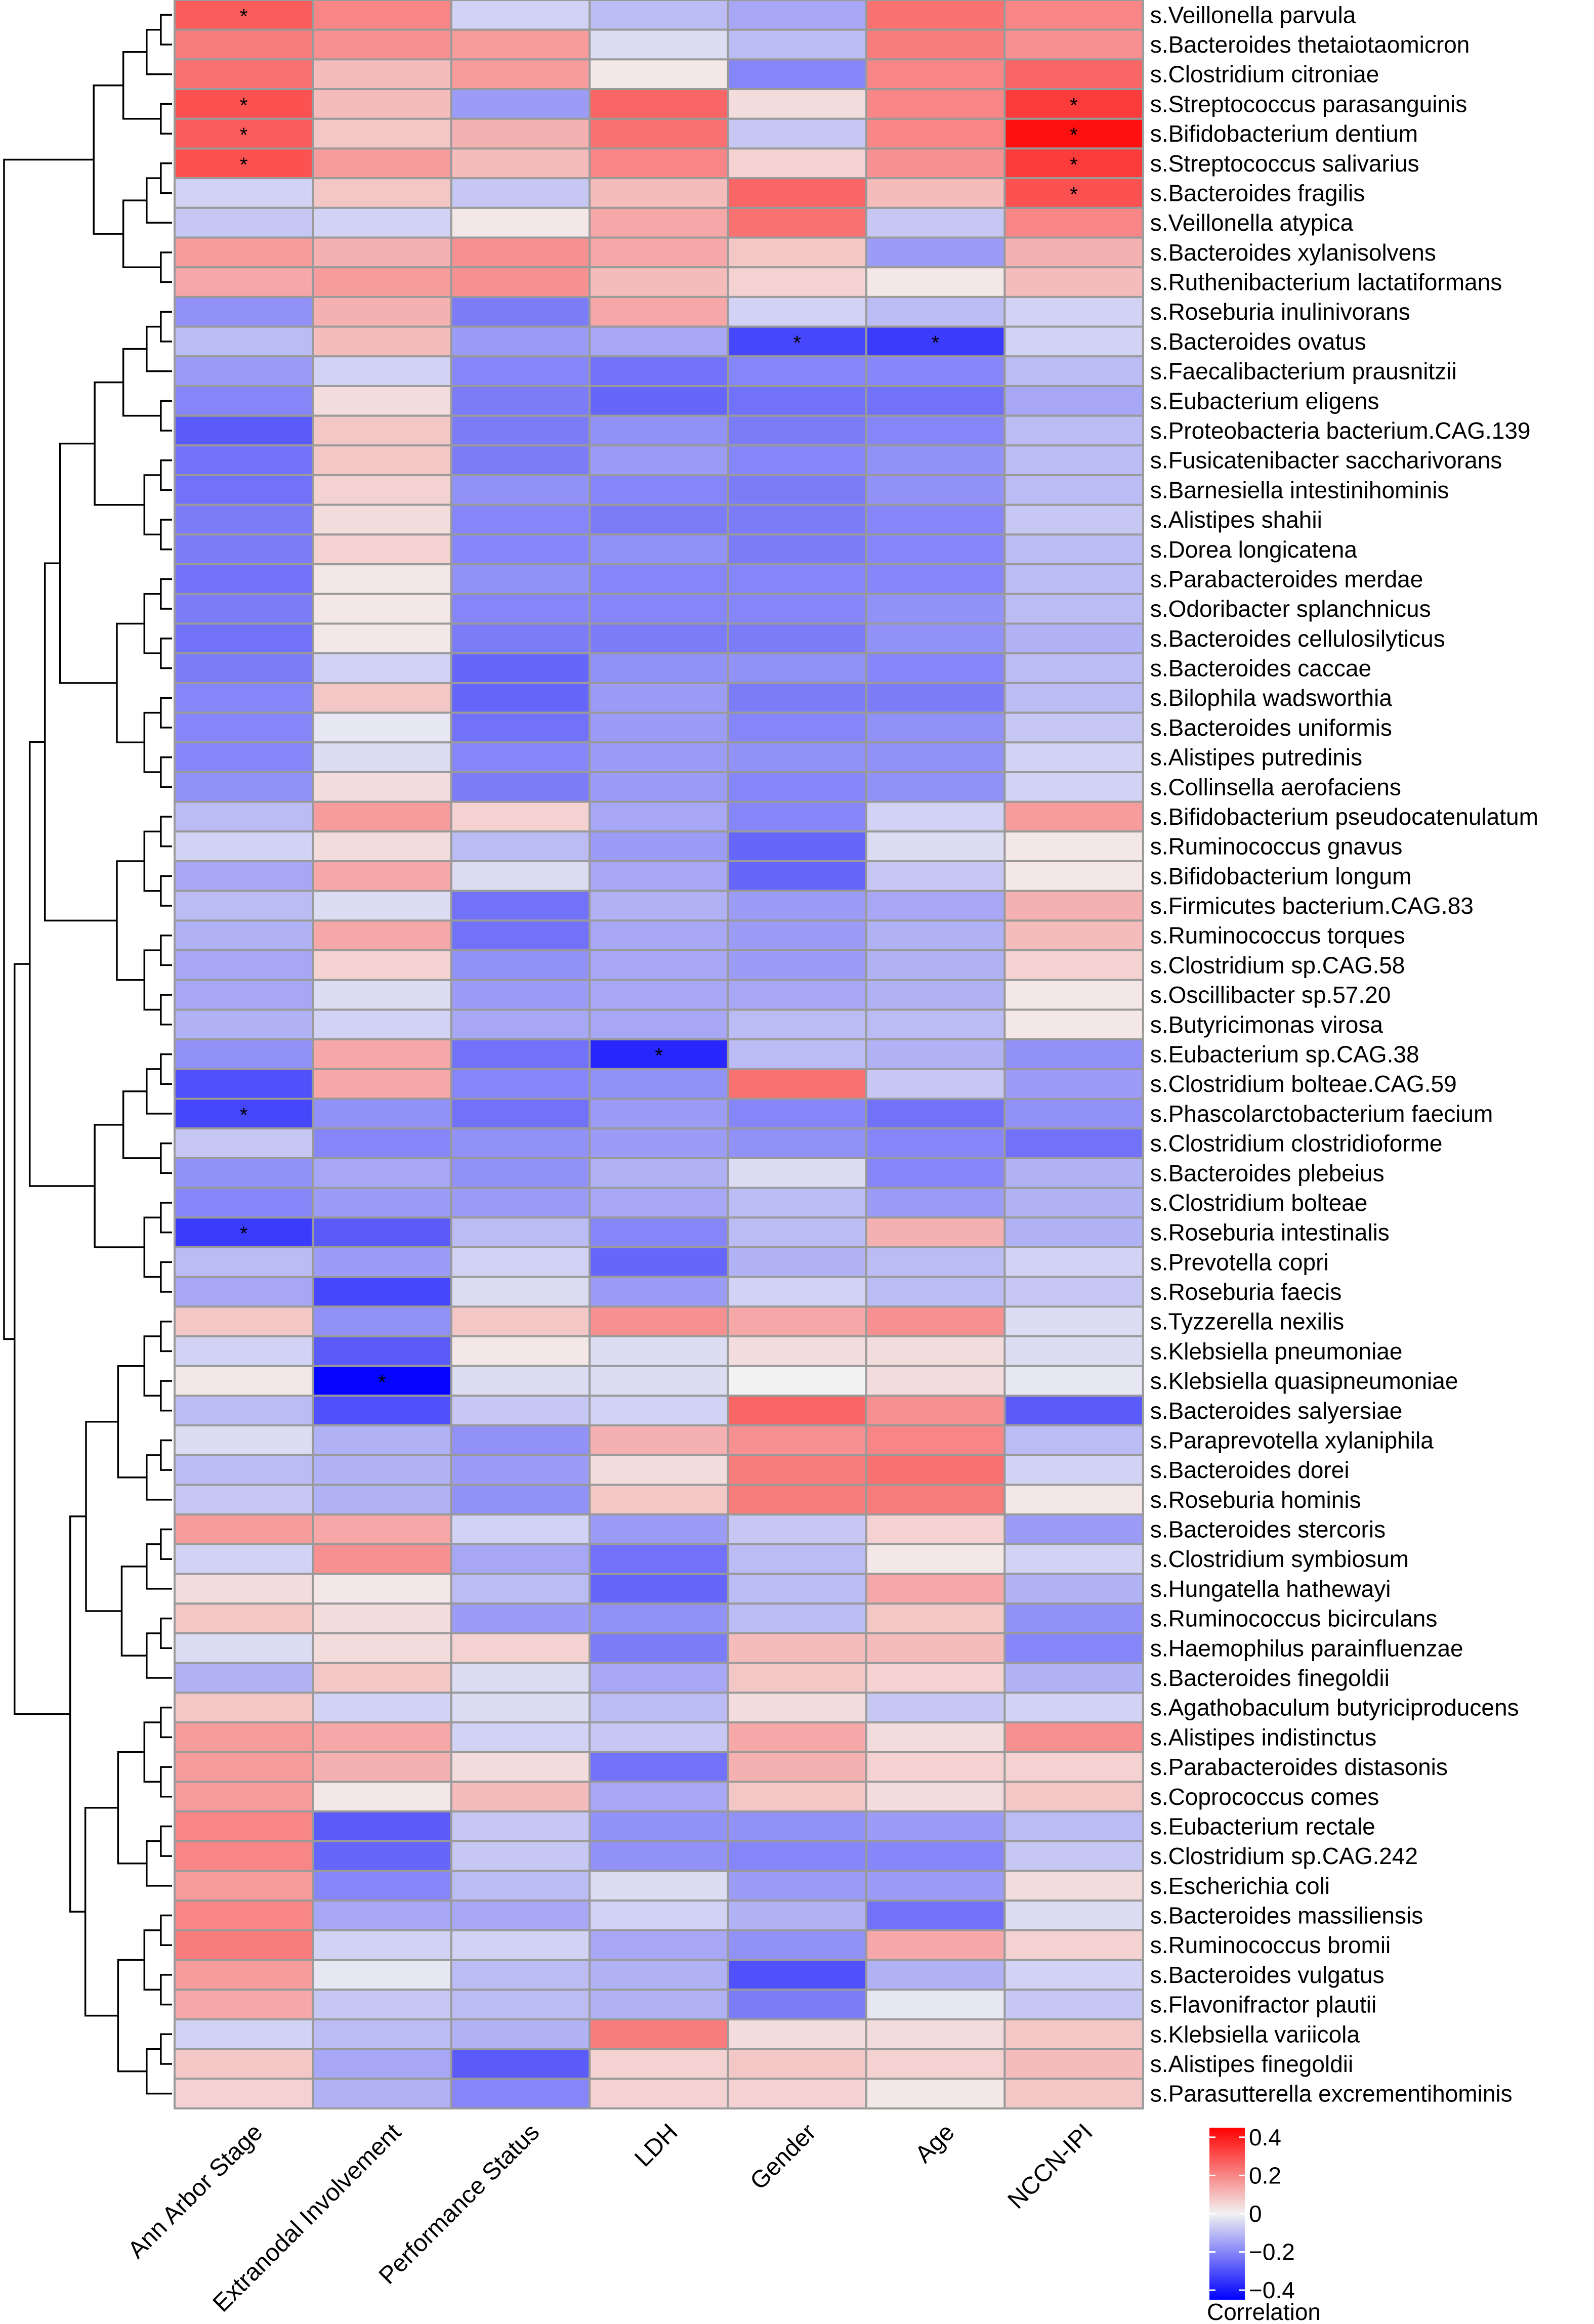 This screenshot has width=1594, height=2324. Describe the element at coordinates (1255, 2034) in the screenshot. I see `row-label: s.Klebsiella variicola` at that location.